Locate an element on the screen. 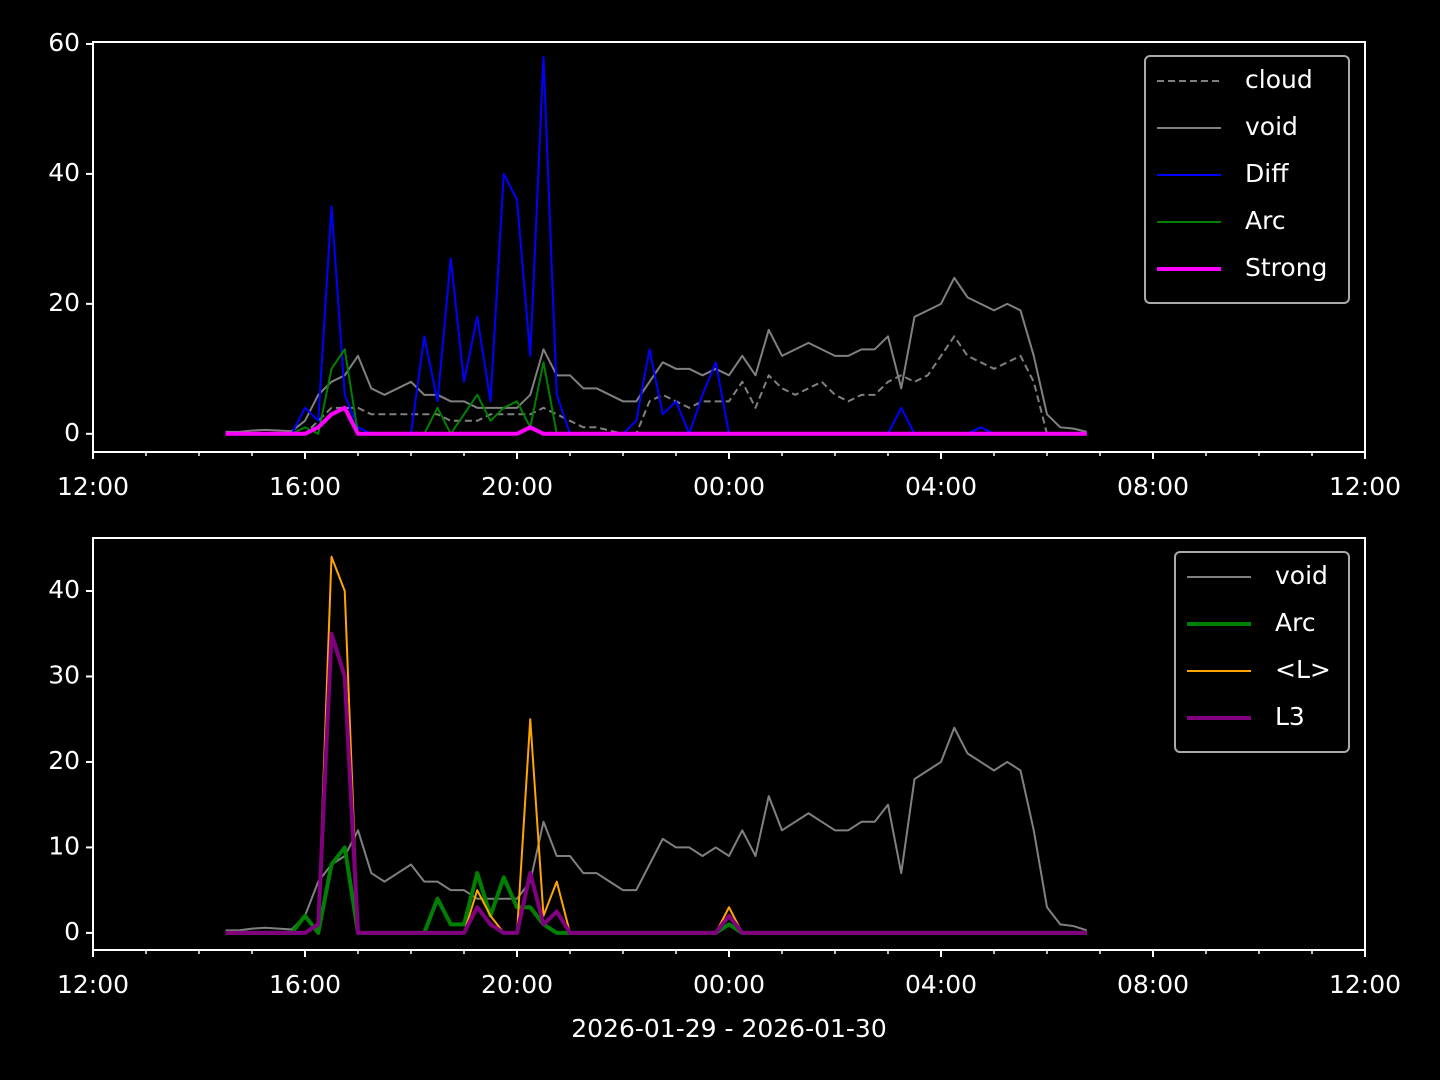  y-tick-label: 10 is located at coordinates (64, 845).